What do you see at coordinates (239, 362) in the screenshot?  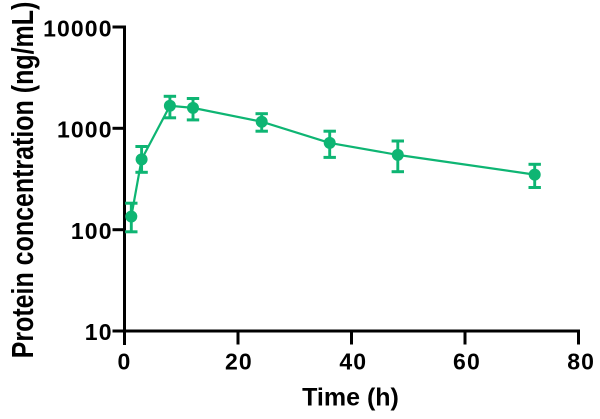 I see `svg-text: 20` at bounding box center [239, 362].